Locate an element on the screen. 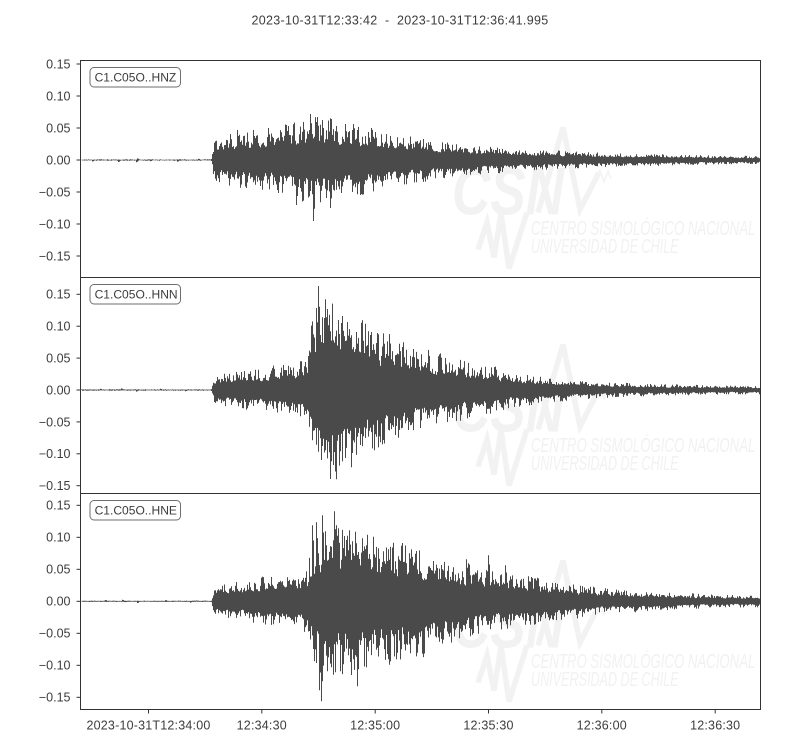 This screenshot has width=800, height=750. svg-text: 2023-10-31T12:34:00 is located at coordinates (148, 726).